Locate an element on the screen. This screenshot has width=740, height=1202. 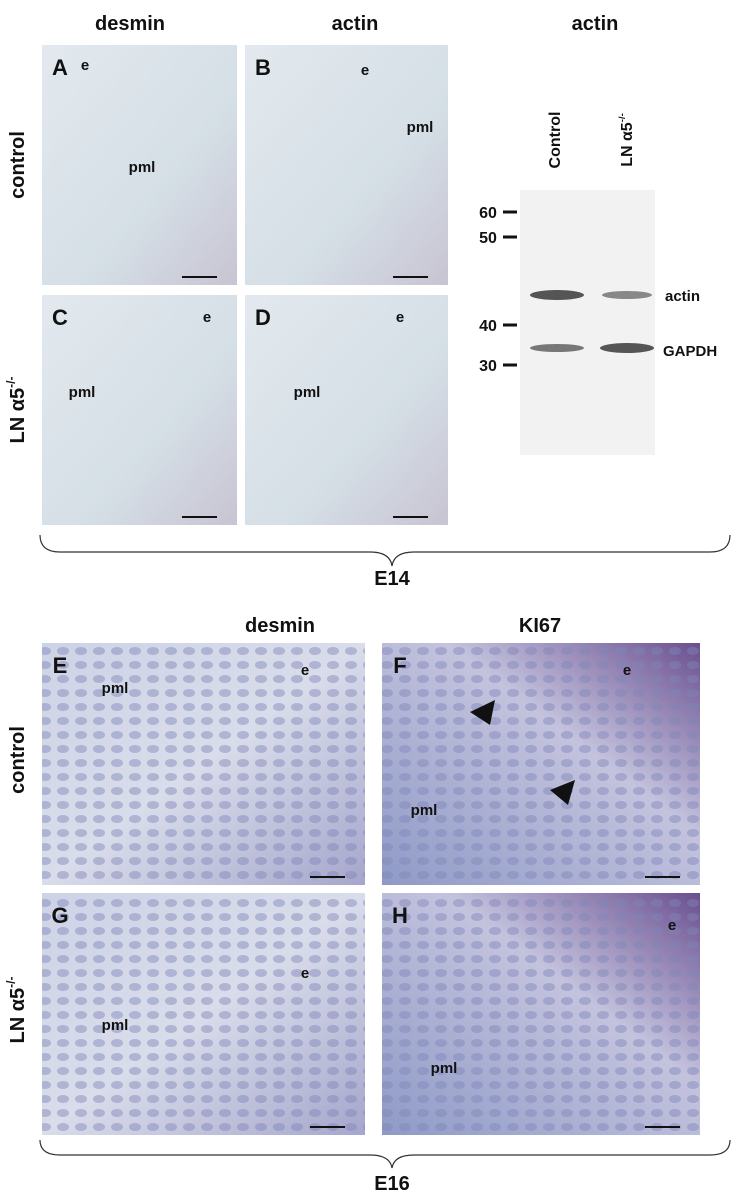
label: C is located at coordinates (60, 317).